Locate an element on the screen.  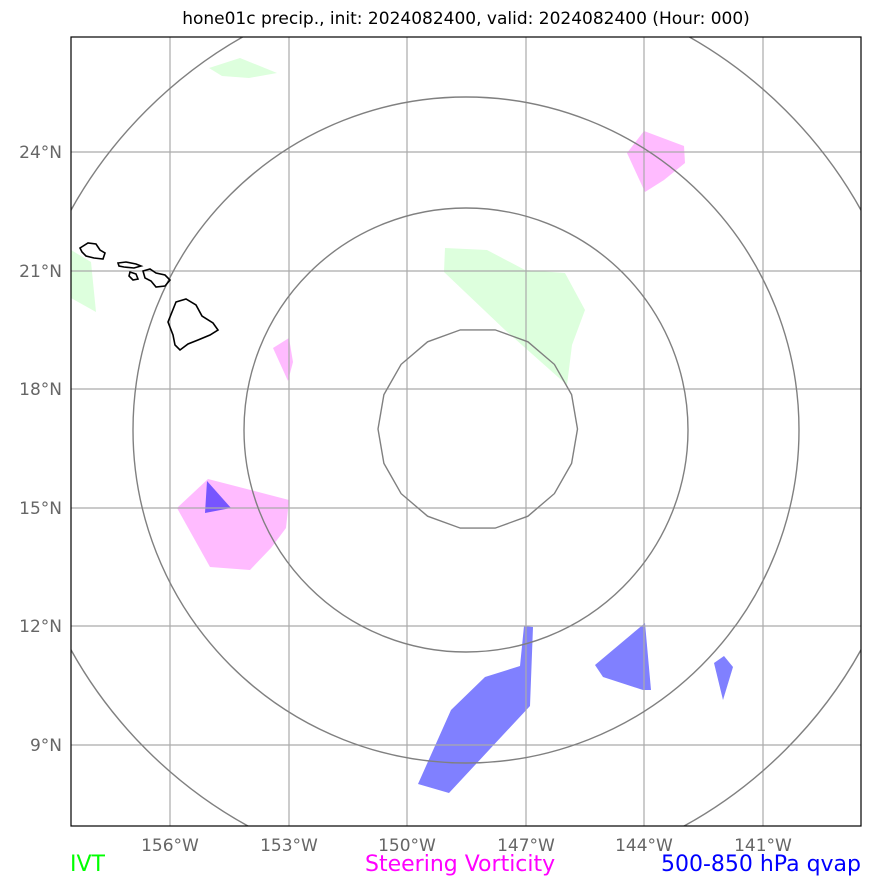
latitude-labels: 24°N 21°N 18°N 15°N 12°N 9°N is located at coordinates (40, 449).